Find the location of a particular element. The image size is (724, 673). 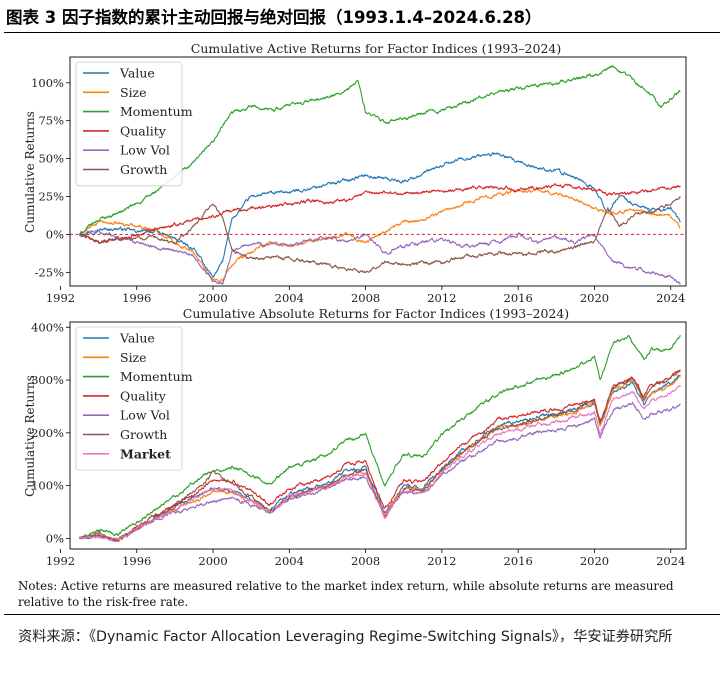

y-axis: -25% 0% 25% 50% 75% 100% is located at coordinates (50, 177).